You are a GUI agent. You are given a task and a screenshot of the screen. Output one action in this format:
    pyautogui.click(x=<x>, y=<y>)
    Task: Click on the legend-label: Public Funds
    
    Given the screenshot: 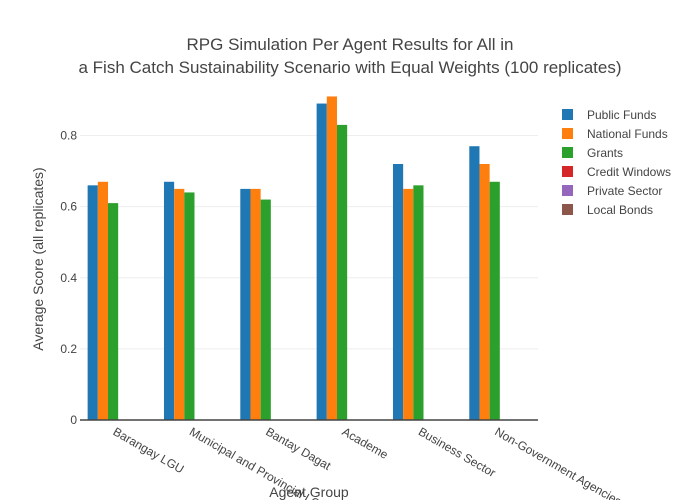 What is the action you would take?
    pyautogui.click(x=621, y=115)
    